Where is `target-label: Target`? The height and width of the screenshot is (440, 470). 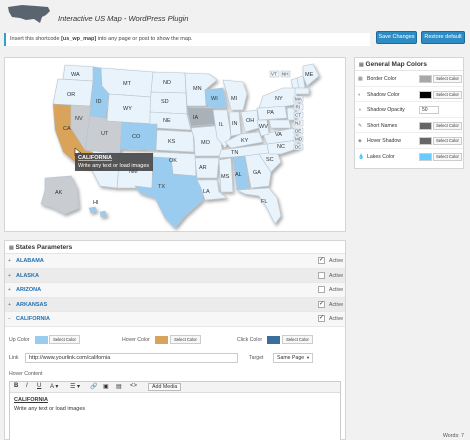 target-label: Target is located at coordinates (256, 357).